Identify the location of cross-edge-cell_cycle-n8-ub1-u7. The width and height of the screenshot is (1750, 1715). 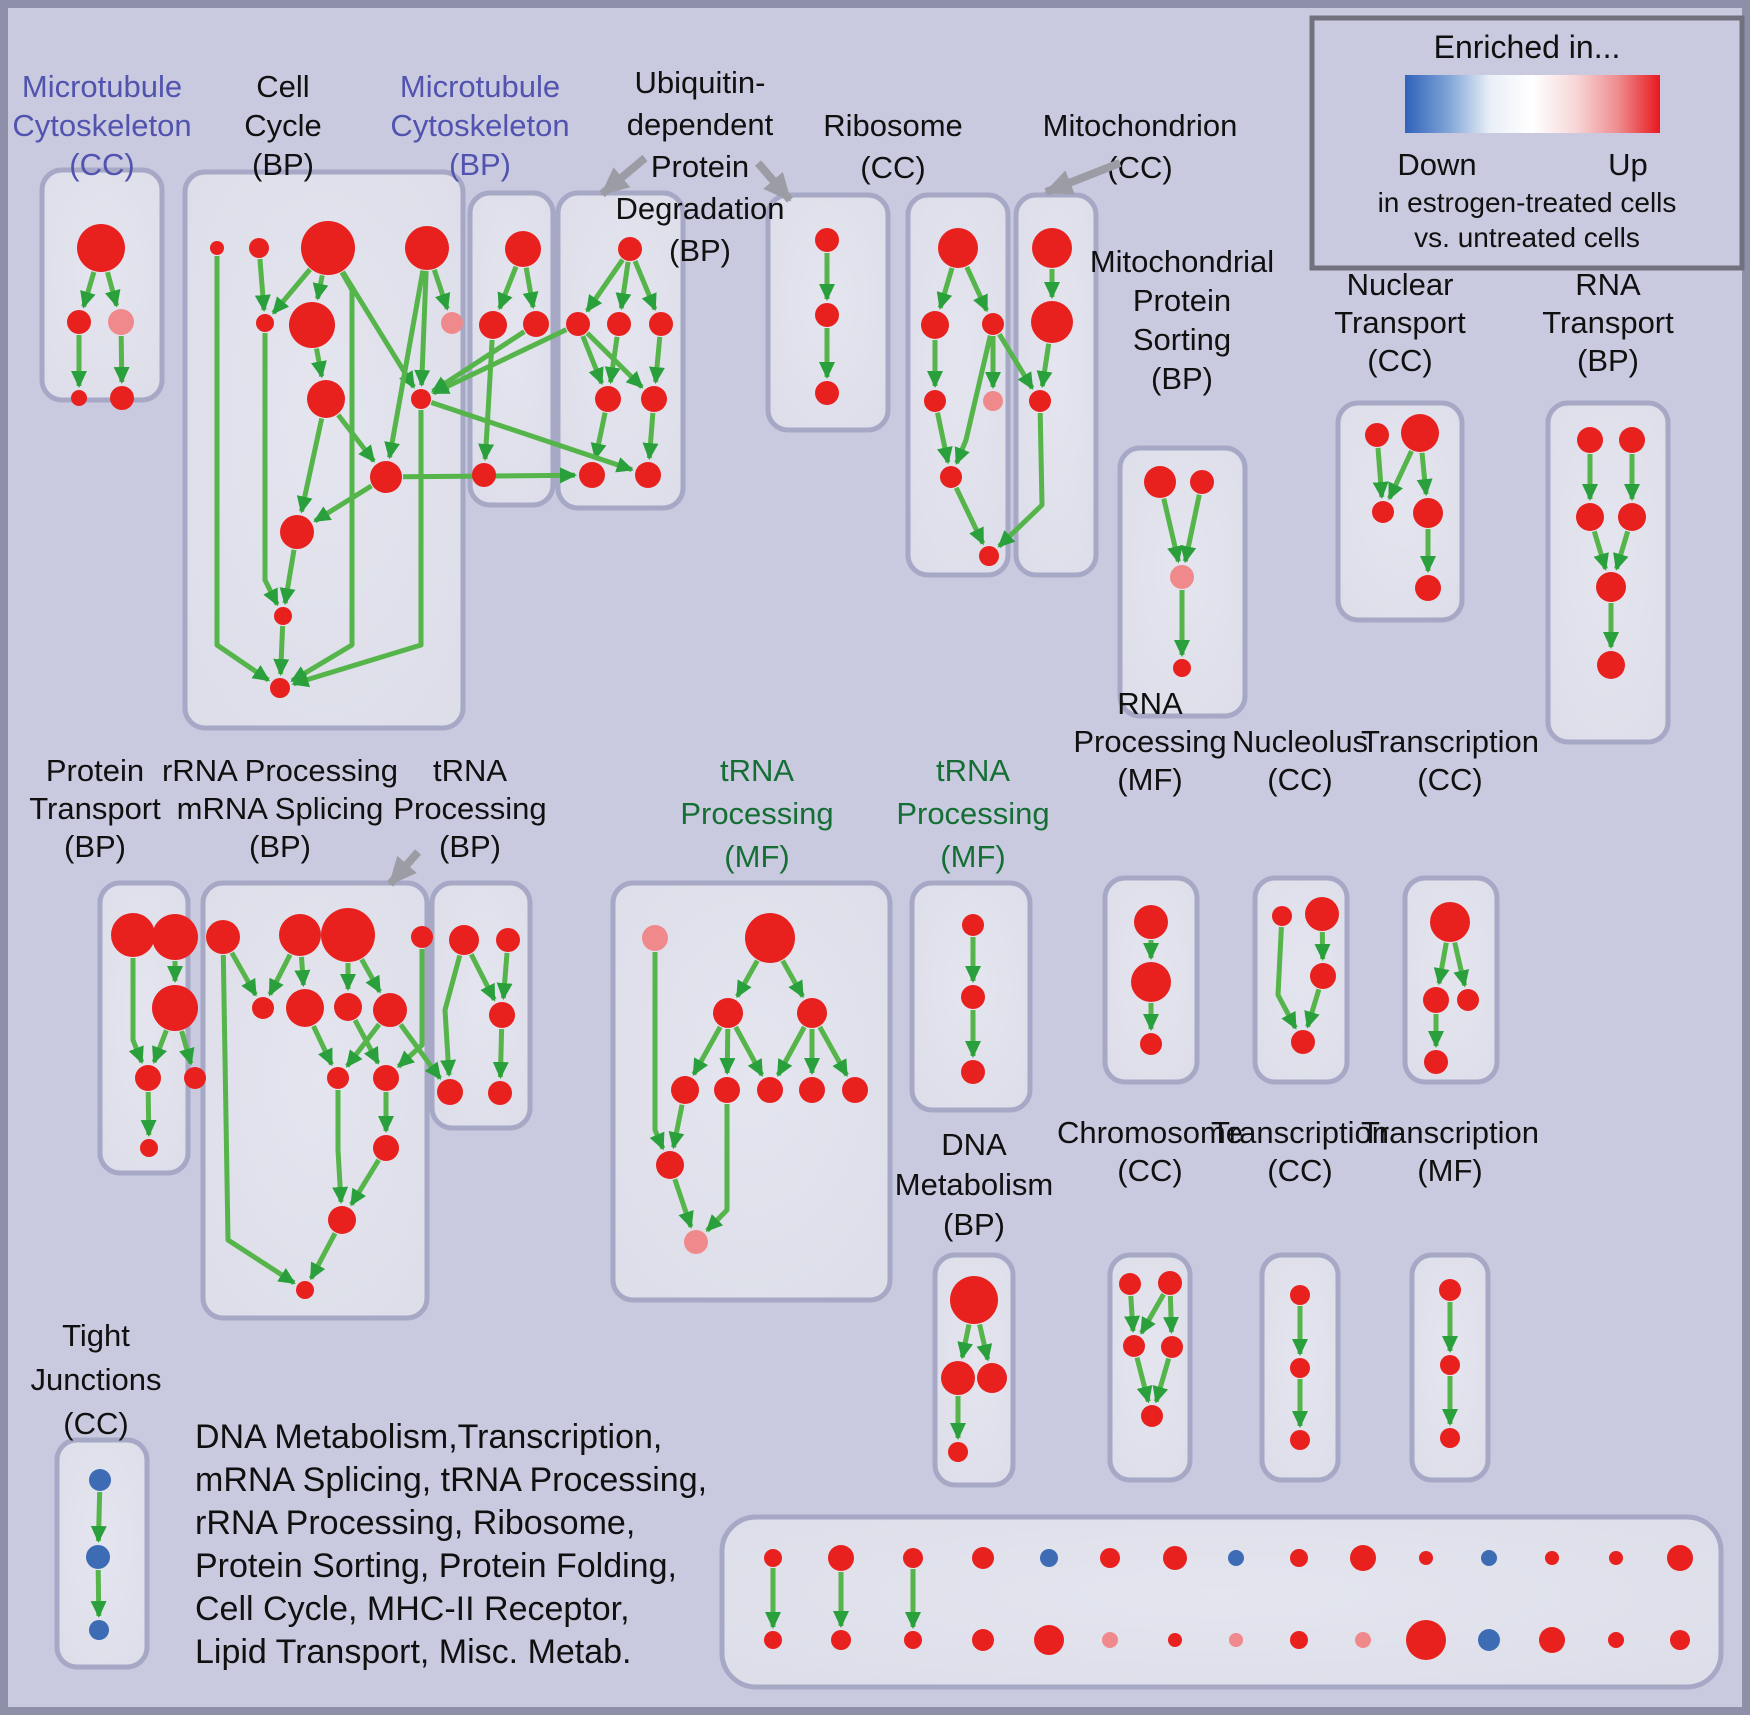
(532, 436).